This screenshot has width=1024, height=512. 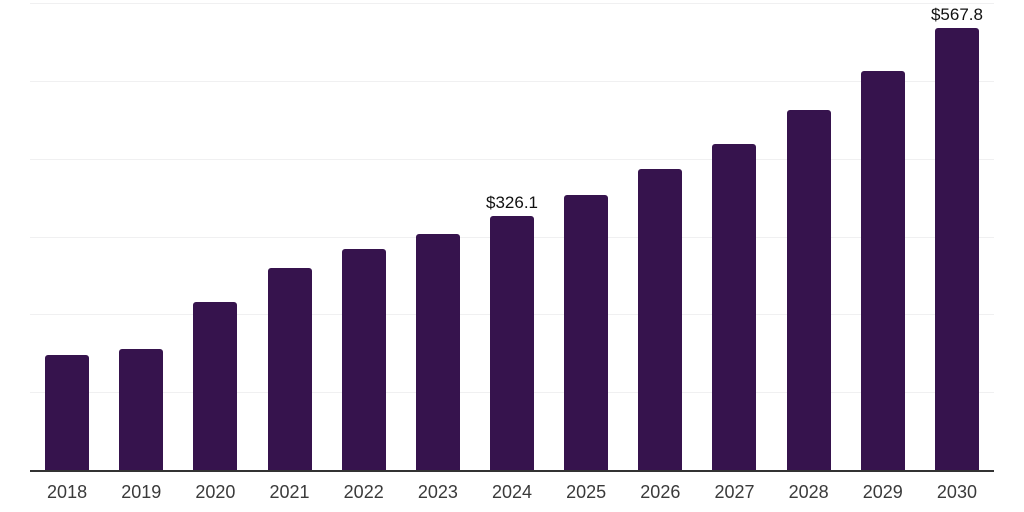 I want to click on bar-slot-2029, so click(x=883, y=270).